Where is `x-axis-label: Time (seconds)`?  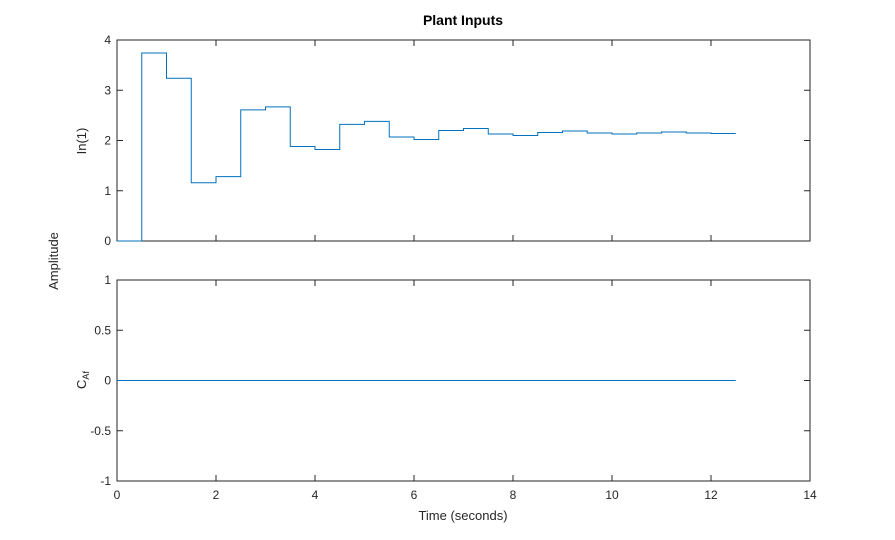
x-axis-label: Time (seconds) is located at coordinates (462, 515).